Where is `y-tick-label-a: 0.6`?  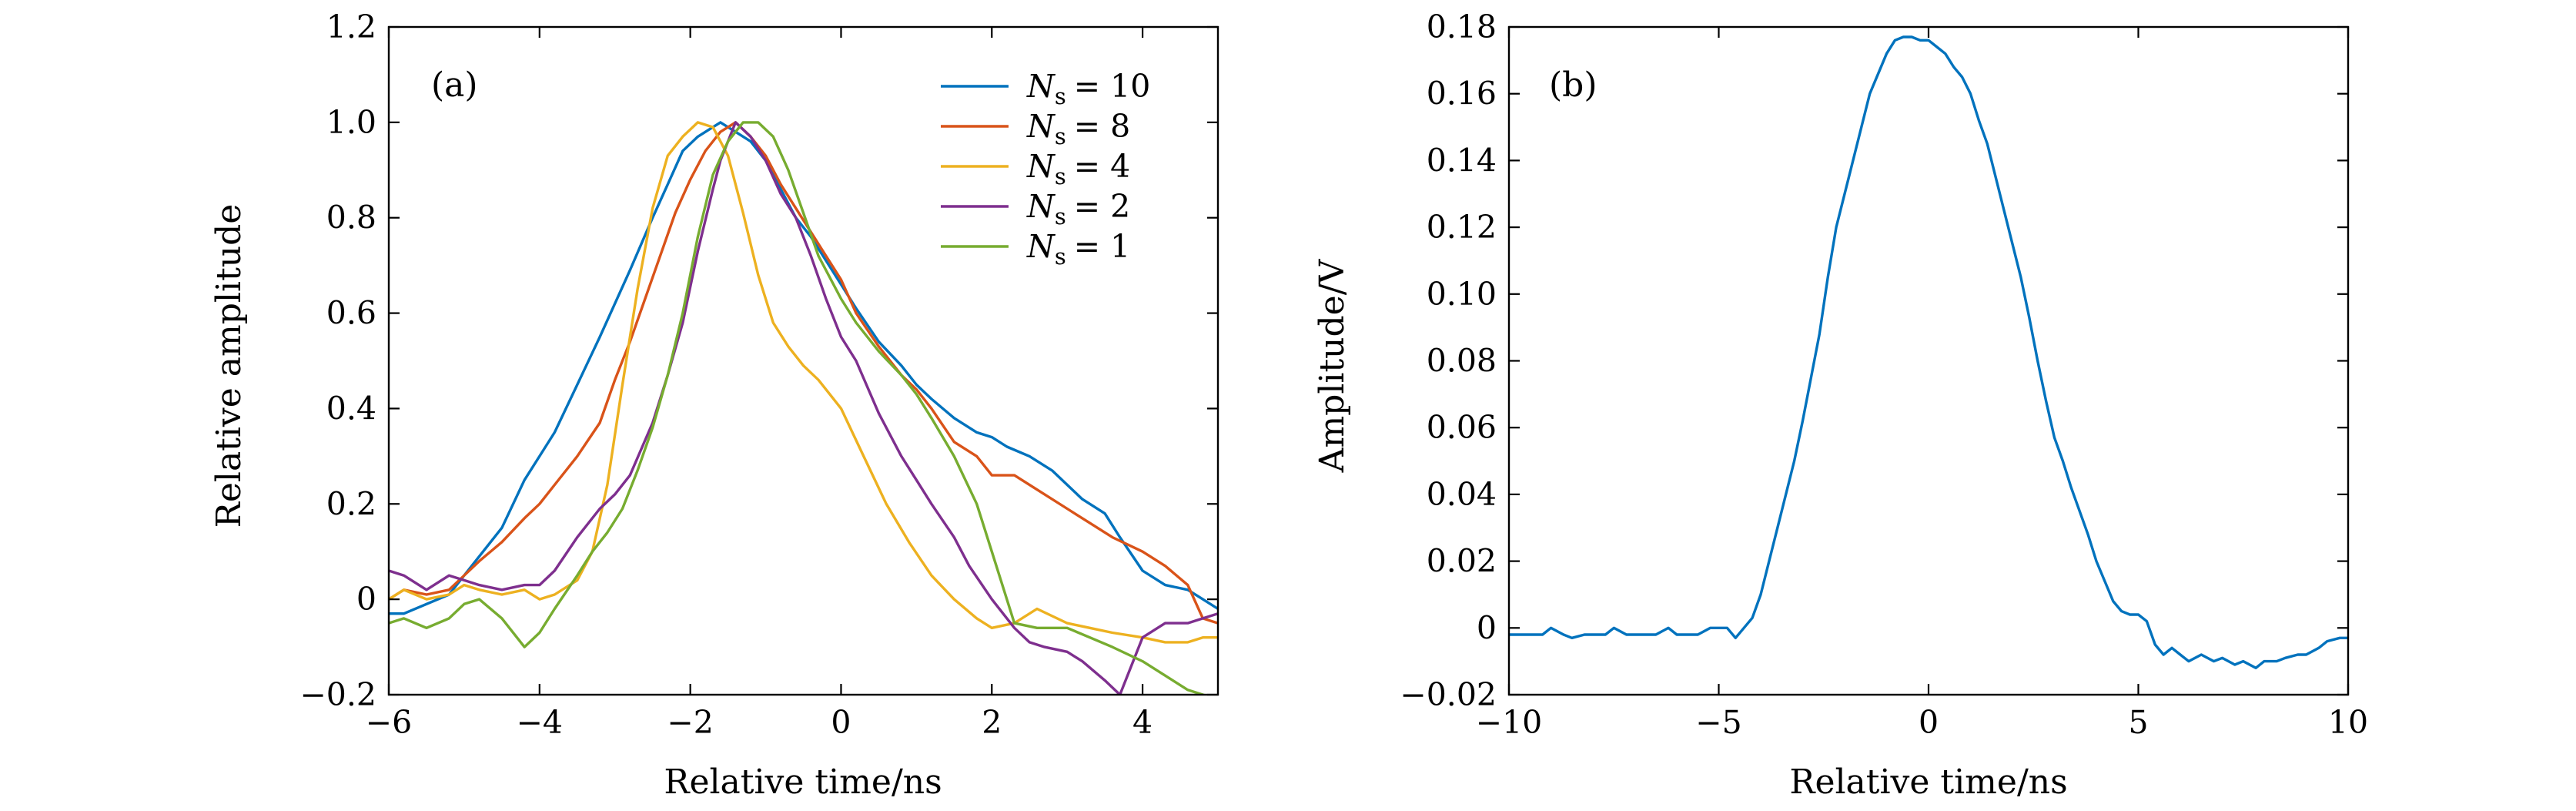 y-tick-label-a: 0.6 is located at coordinates (351, 313).